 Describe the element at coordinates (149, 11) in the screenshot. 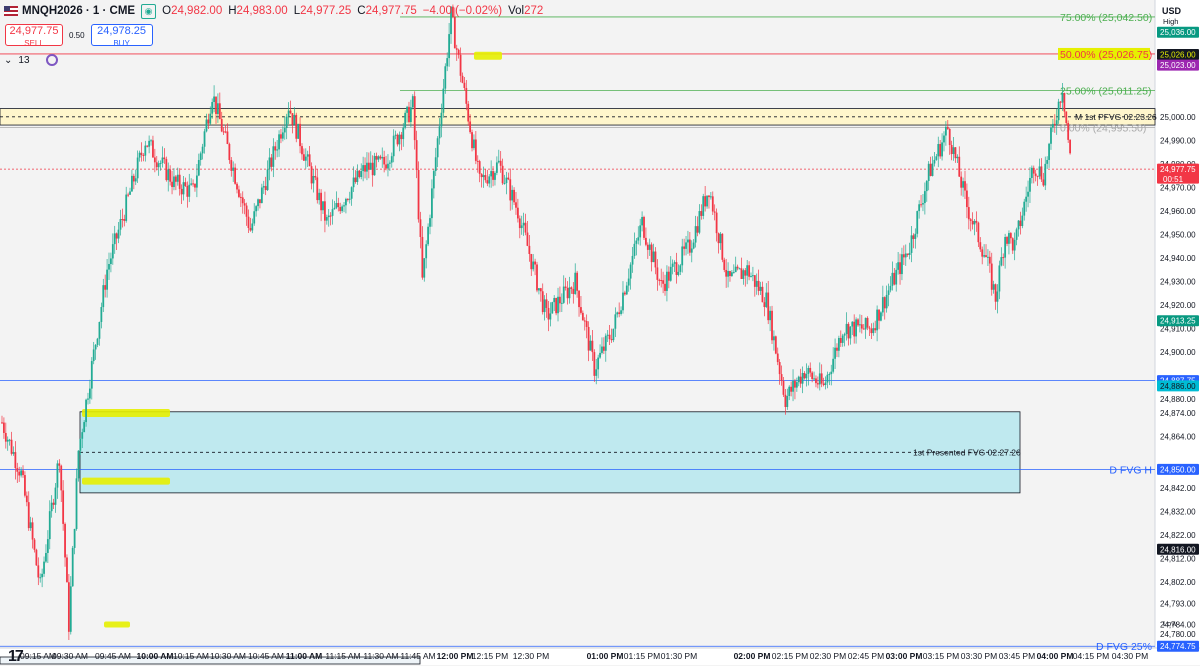

I see `visibility-eye-icon: ◉` at that location.